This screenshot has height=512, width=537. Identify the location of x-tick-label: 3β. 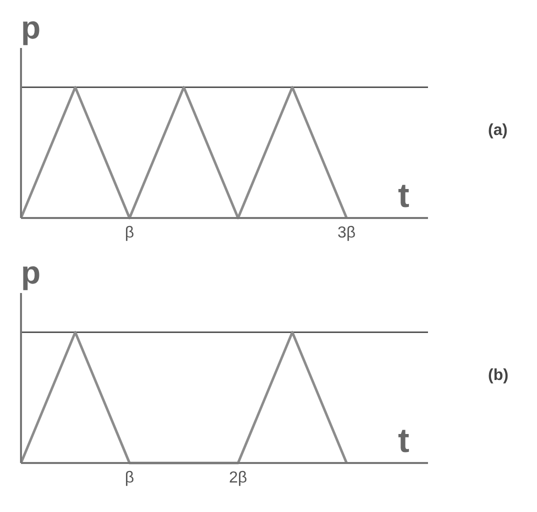
(347, 233).